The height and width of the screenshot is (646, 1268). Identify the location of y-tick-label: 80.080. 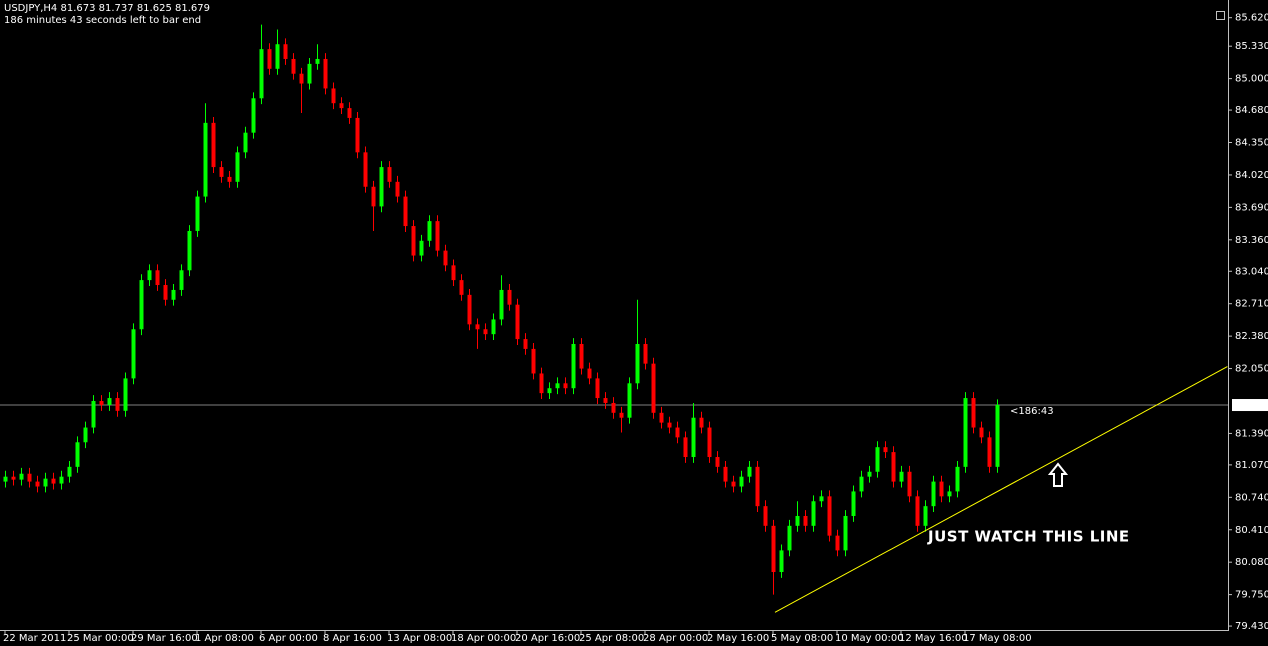
(1251, 562).